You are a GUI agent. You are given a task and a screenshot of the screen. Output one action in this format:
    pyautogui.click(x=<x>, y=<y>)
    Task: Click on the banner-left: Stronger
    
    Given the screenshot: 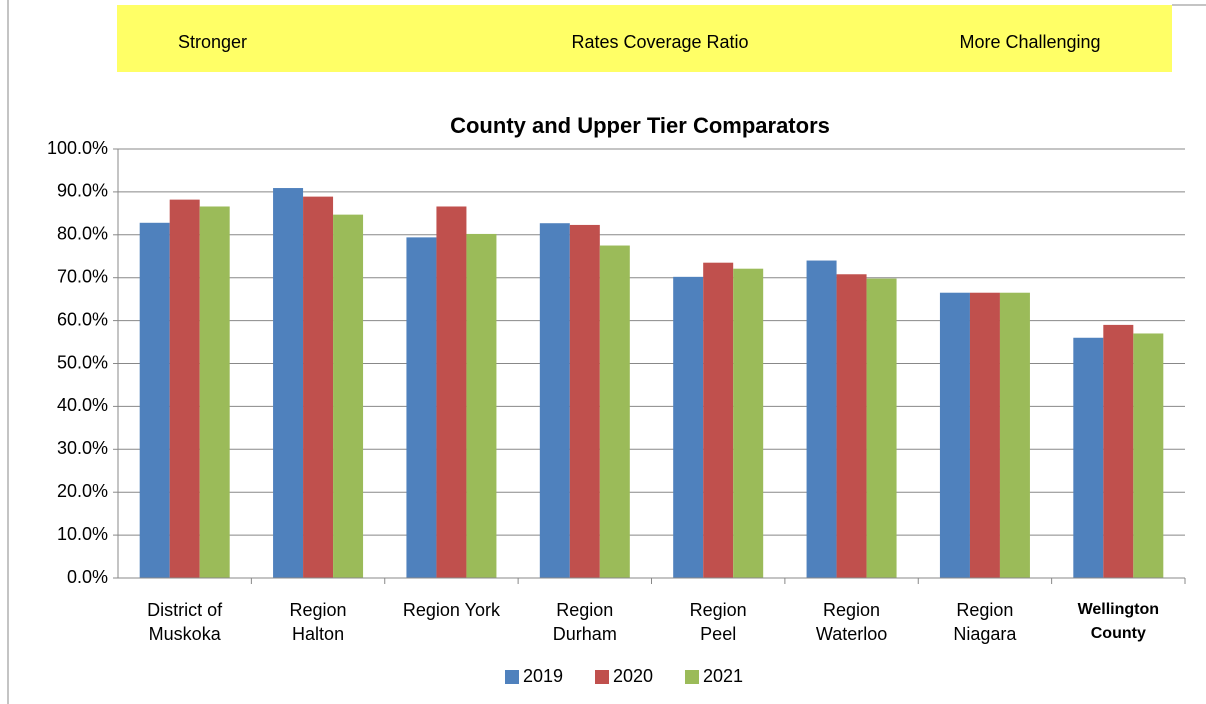 What is the action you would take?
    pyautogui.click(x=212, y=42)
    